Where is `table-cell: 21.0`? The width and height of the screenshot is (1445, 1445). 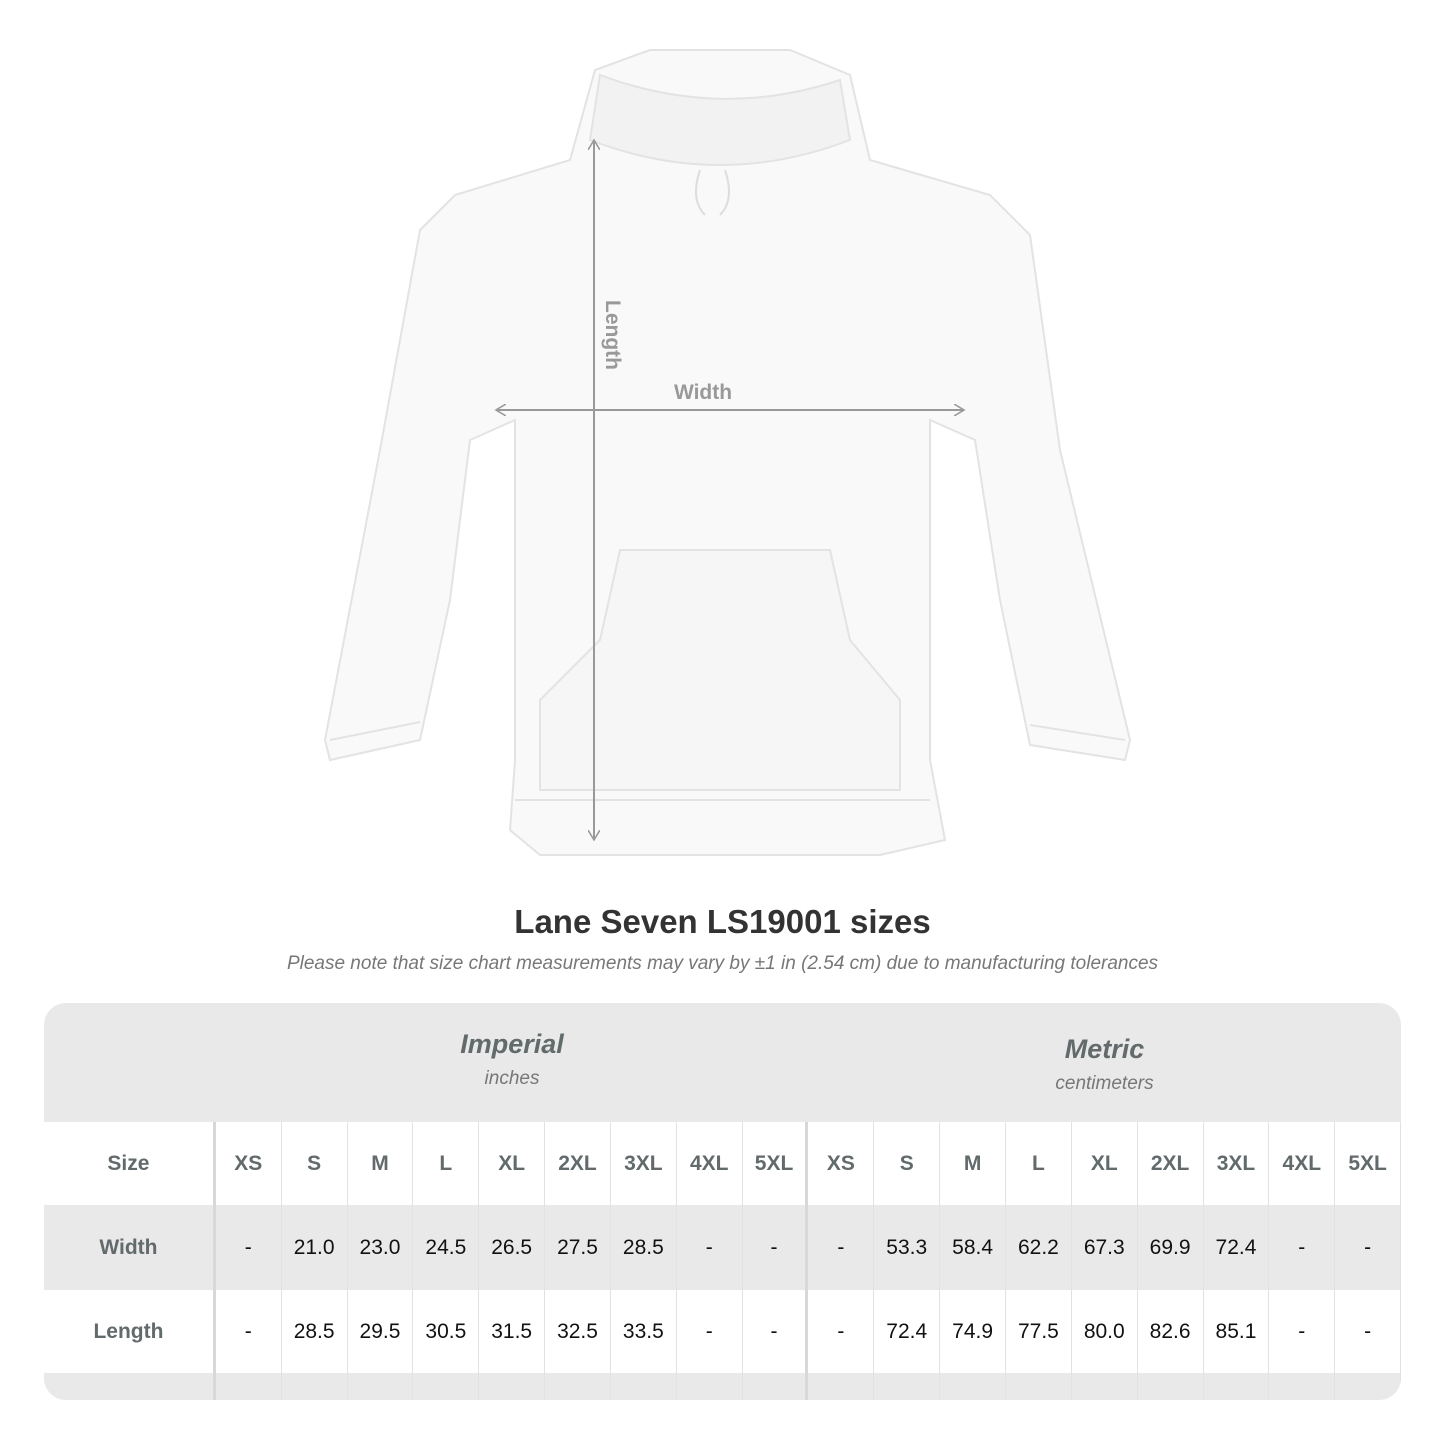 table-cell: 21.0 is located at coordinates (315, 1247).